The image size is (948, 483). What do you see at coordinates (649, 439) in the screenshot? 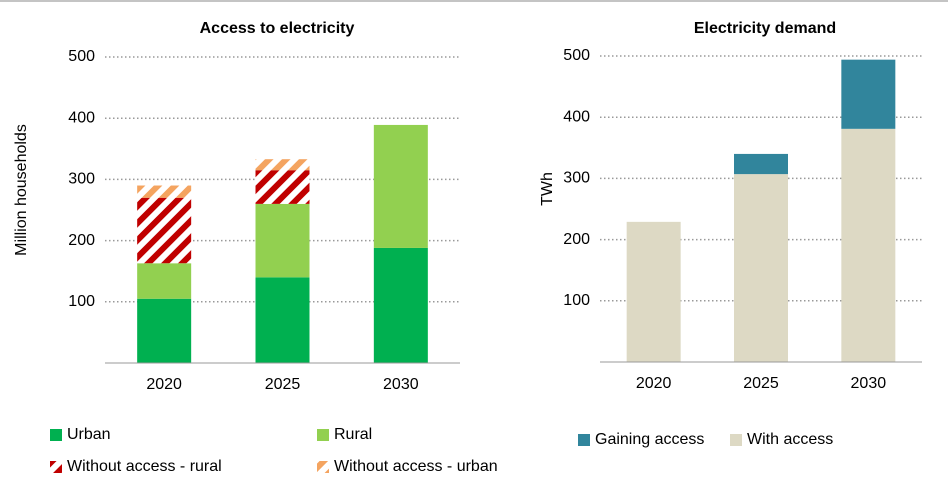
I see `legend-label: Gaining access` at bounding box center [649, 439].